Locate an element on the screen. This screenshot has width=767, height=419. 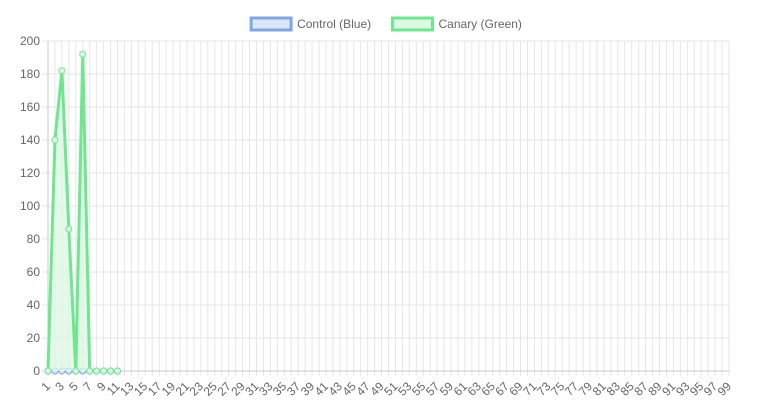
y-tick-label: 180 is located at coordinates (30, 74).